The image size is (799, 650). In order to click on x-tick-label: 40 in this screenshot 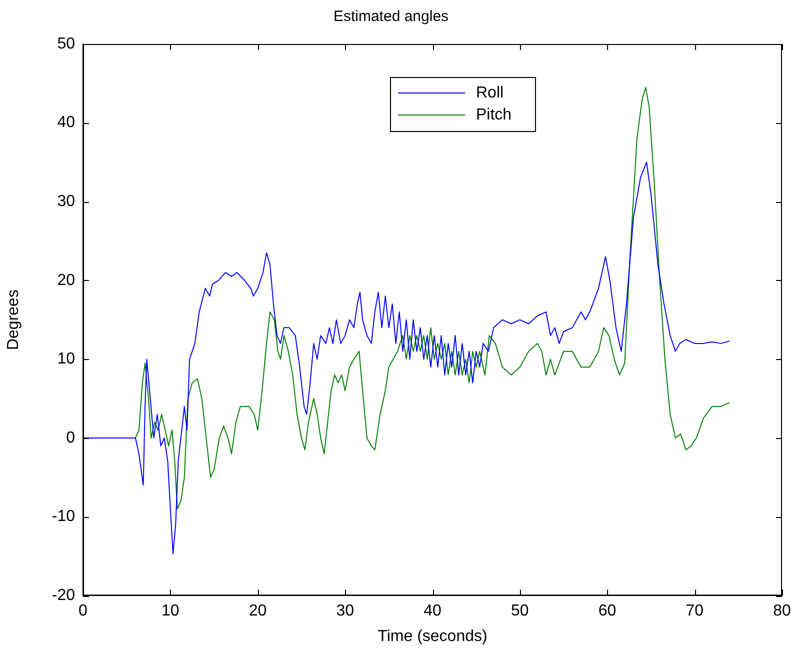, I will do `click(433, 611)`.